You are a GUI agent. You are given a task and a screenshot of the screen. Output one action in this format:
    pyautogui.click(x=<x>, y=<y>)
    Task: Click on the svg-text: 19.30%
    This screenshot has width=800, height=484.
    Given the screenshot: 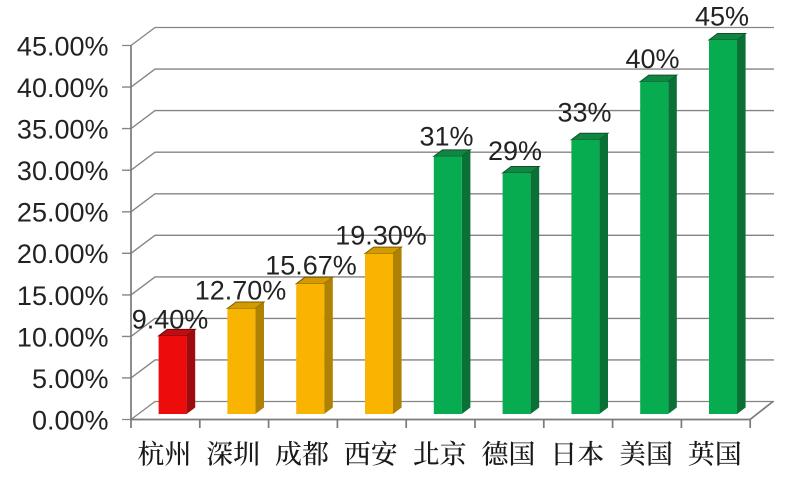 What is the action you would take?
    pyautogui.click(x=381, y=236)
    